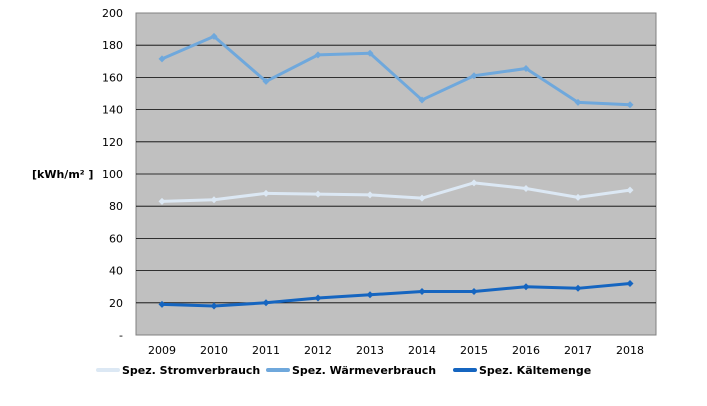  Describe the element at coordinates (535, 370) in the screenshot. I see `legend-label: Spez. Kältemenge` at that location.